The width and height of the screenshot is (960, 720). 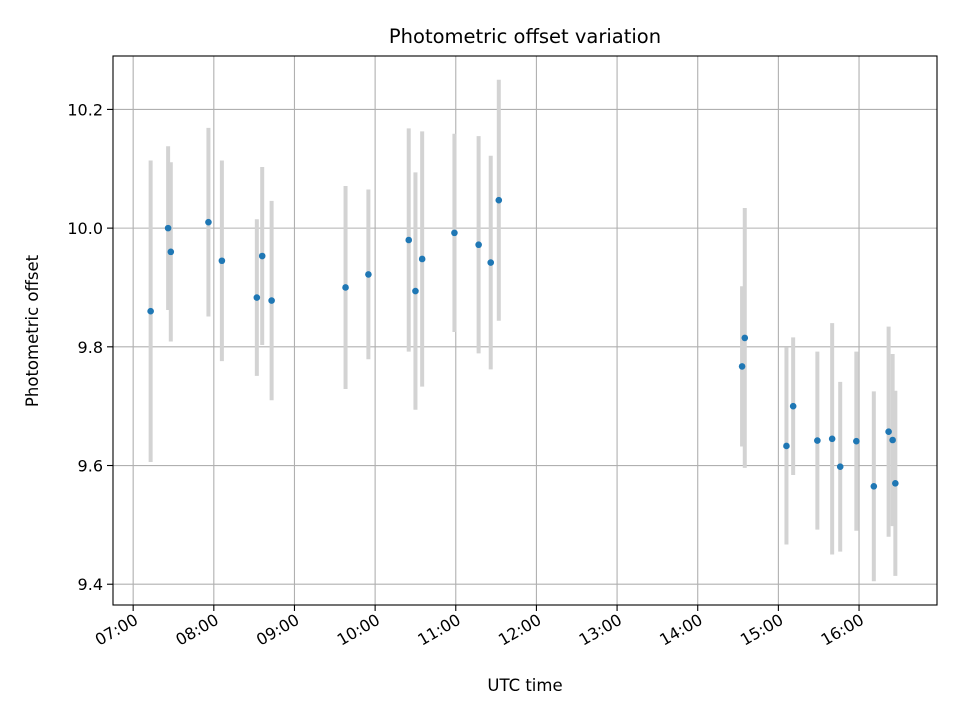 What do you see at coordinates (525, 36) in the screenshot?
I see `chart-title: Photometric offset variation` at bounding box center [525, 36].